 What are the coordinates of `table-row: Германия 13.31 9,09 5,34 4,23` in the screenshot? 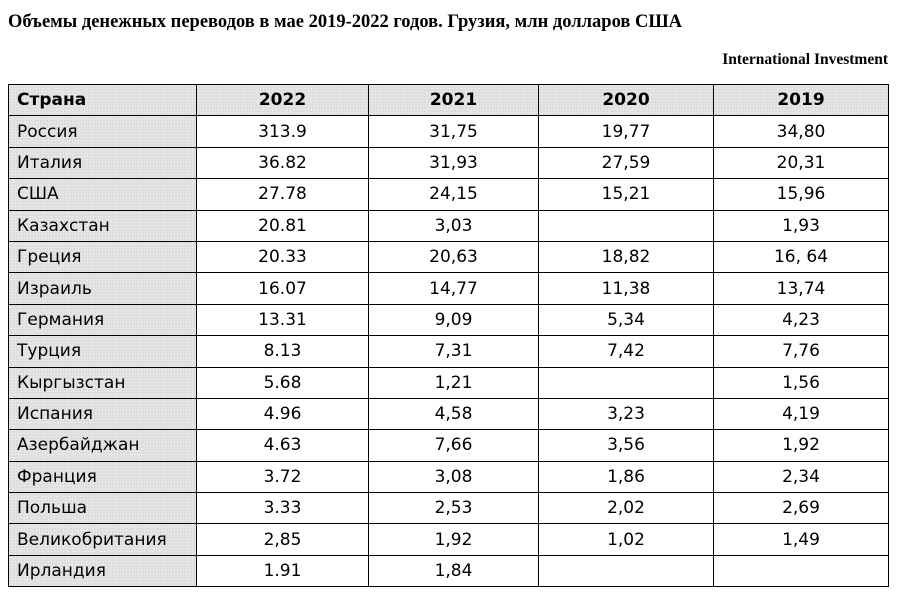 It's located at (448, 320).